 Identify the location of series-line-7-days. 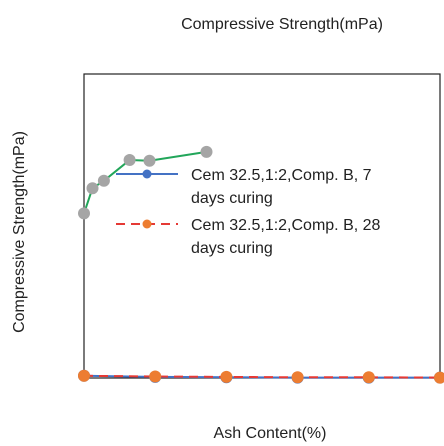
(261, 376).